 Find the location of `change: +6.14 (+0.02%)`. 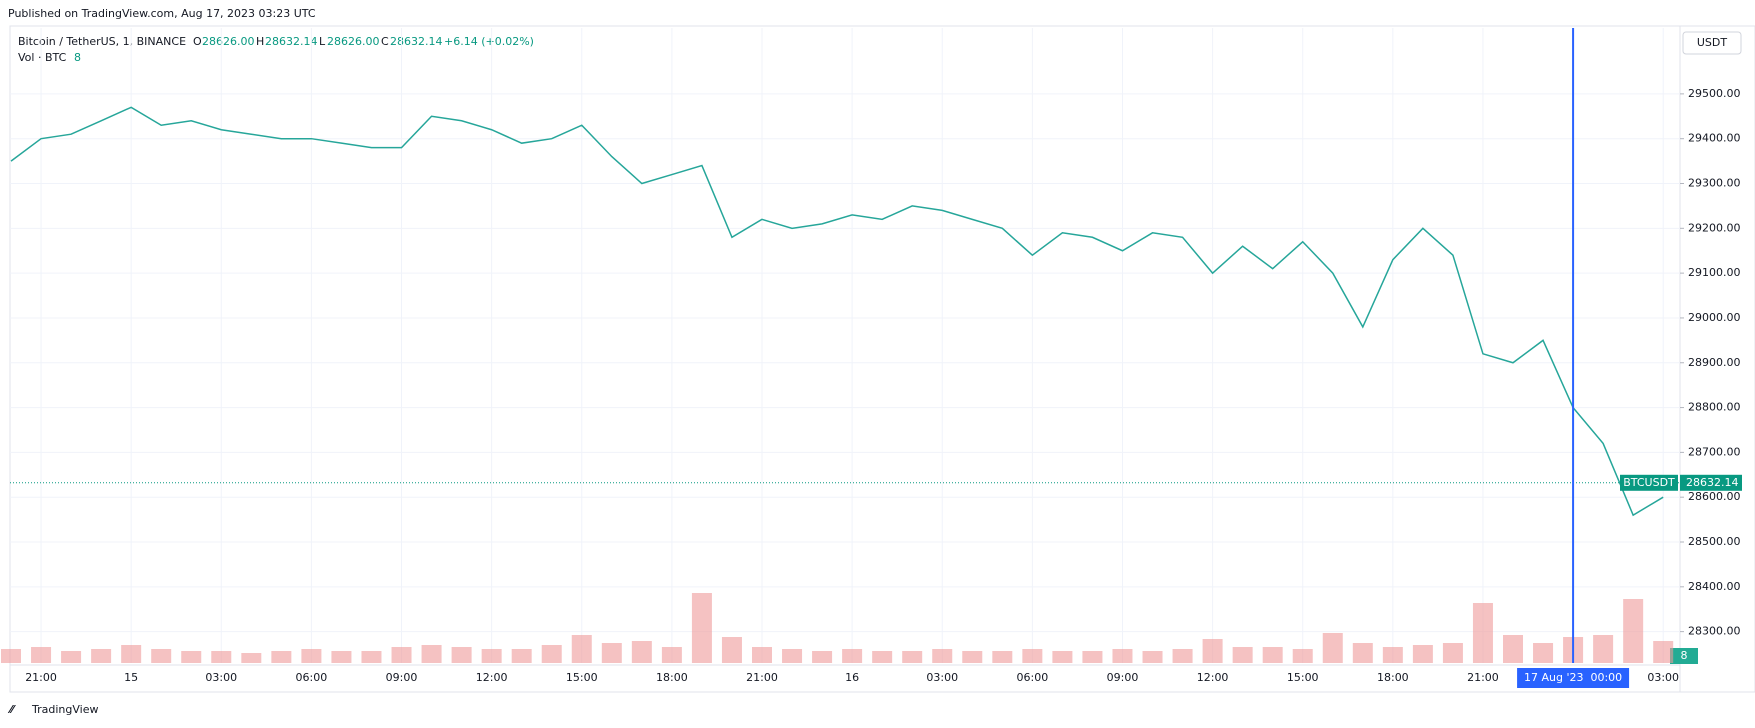

change: +6.14 (+0.02%) is located at coordinates (489, 41).